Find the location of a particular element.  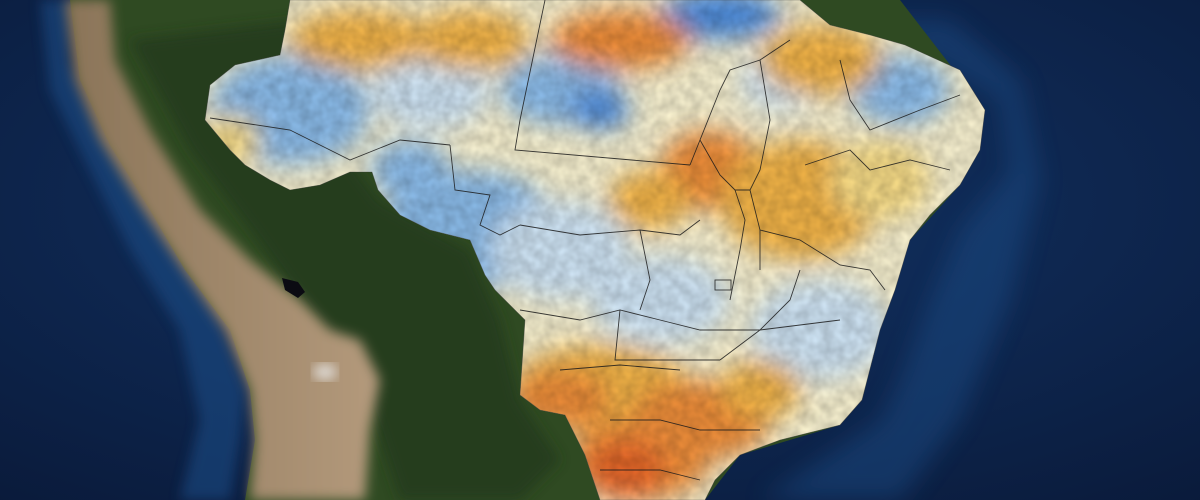

salt-flat is located at coordinates (325, 372).